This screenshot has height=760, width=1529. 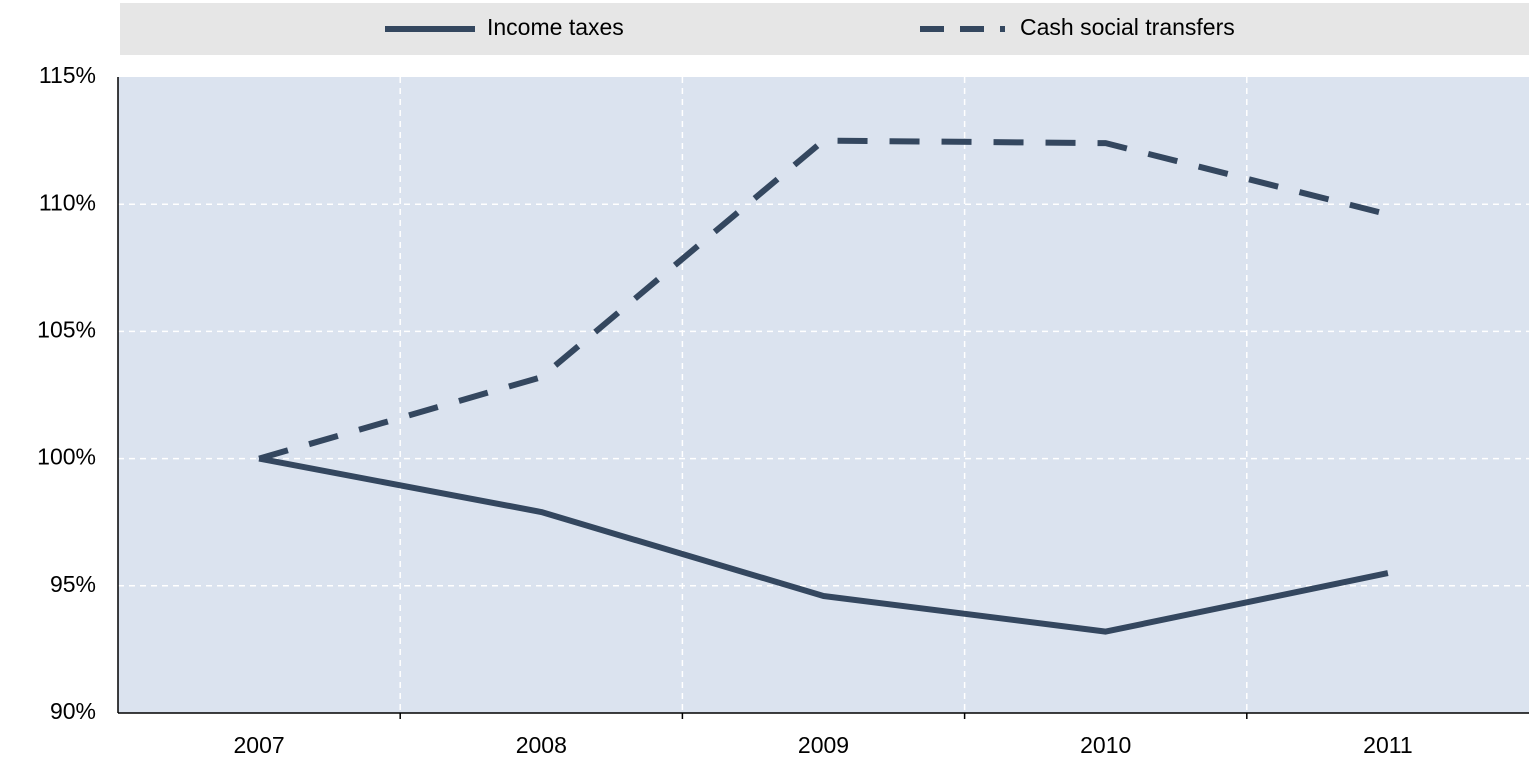 I want to click on x-tick-label: 2008, so click(x=541, y=745).